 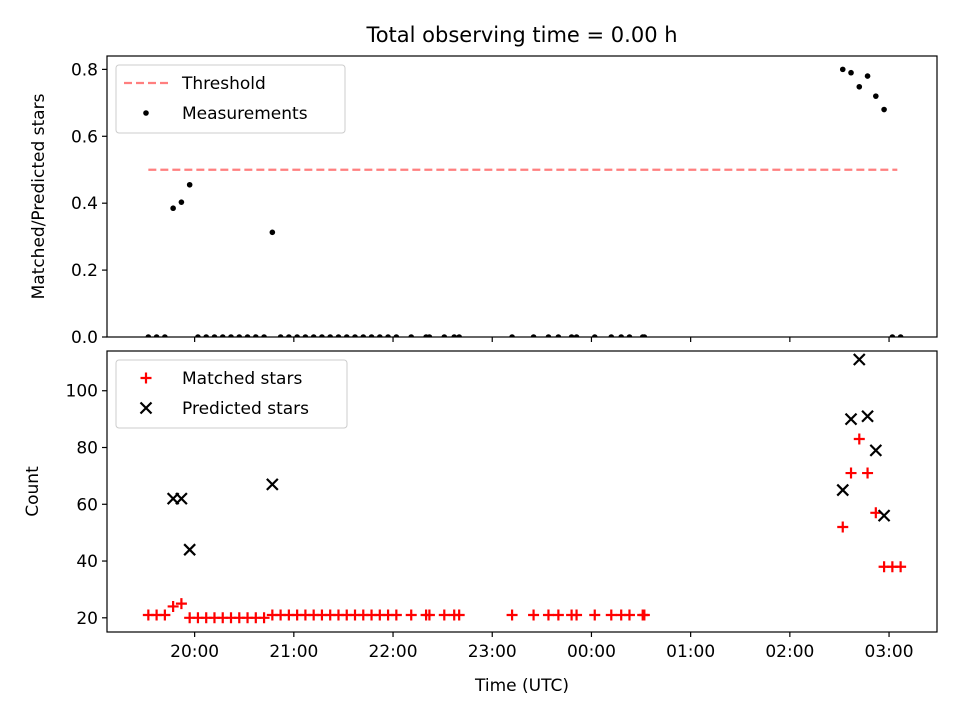 What do you see at coordinates (293, 652) in the screenshot?
I see `x-tick-label: 21:00` at bounding box center [293, 652].